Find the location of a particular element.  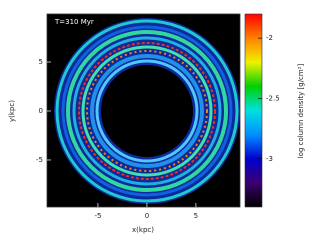

annotation: T=310 Myr is located at coordinates (74, 22).